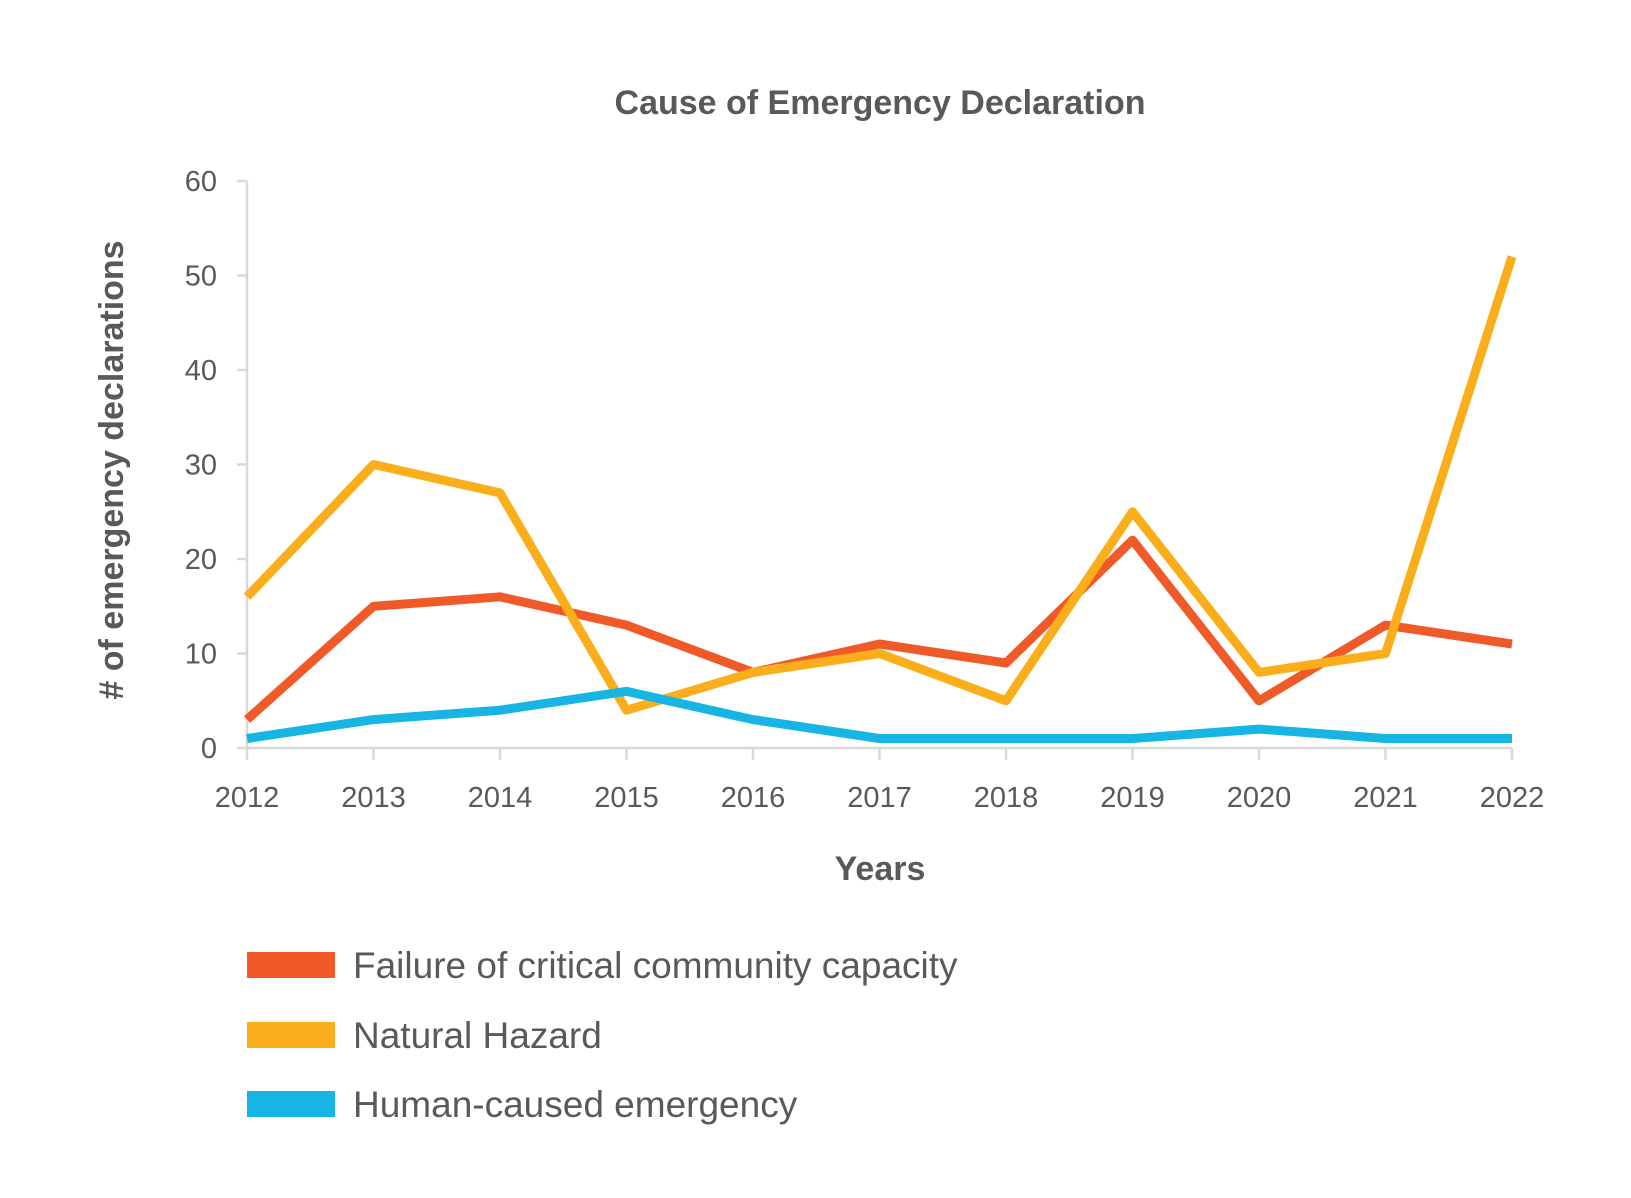  Describe the element at coordinates (201, 182) in the screenshot. I see `y-tick-label: 60` at that location.